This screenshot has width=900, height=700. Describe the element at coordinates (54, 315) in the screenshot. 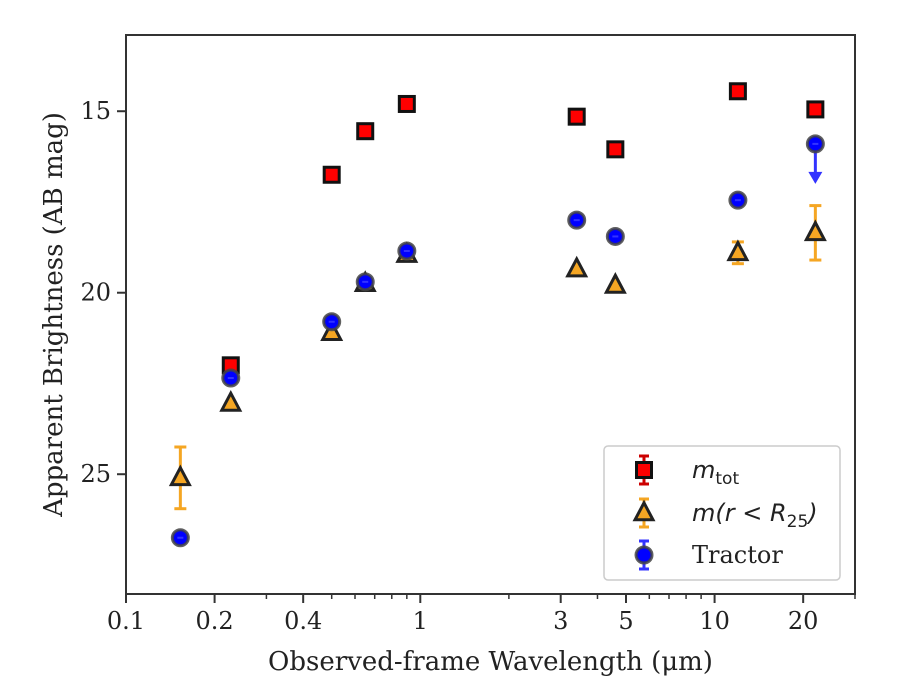

I see `y-axis-label: Apparent Brightness (AB mag)` at that location.